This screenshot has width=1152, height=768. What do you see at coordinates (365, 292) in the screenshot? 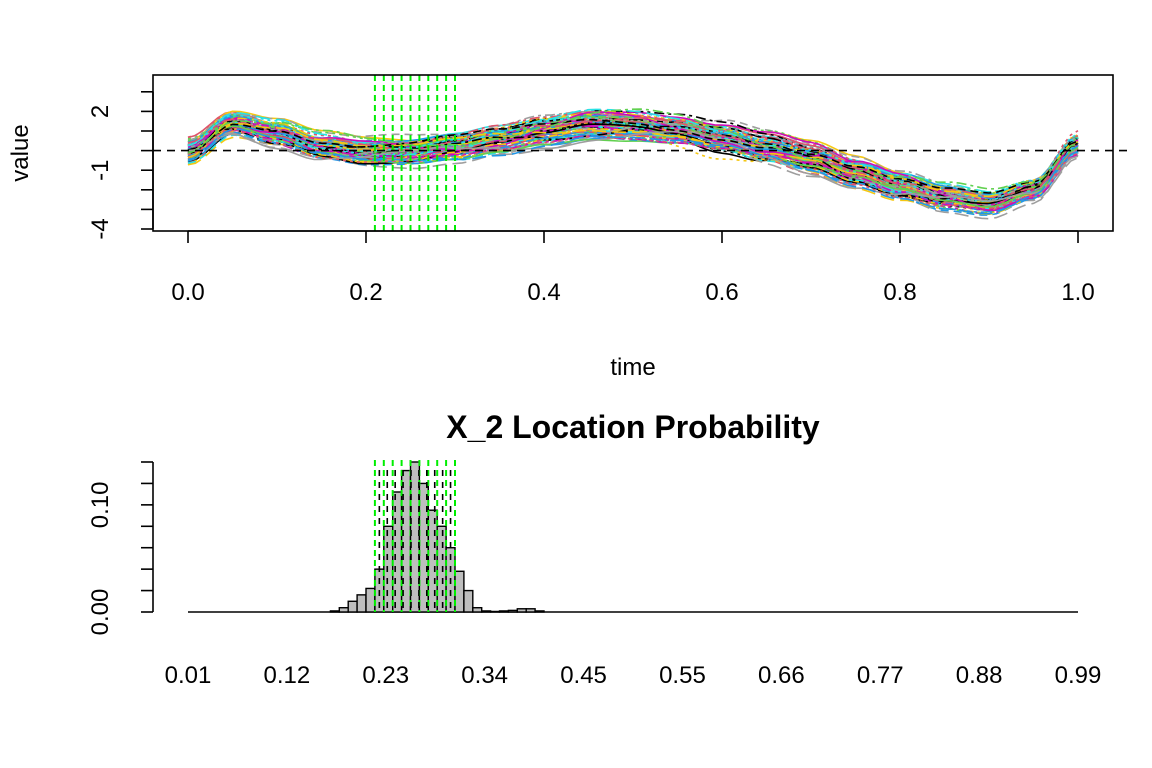
I see `x-tick-label: 0.2` at bounding box center [365, 292].